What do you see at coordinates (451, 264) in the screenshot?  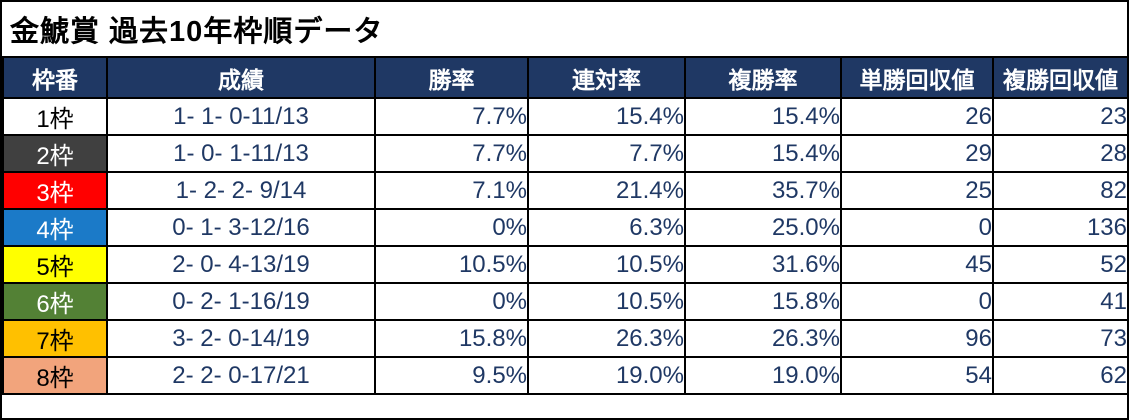 I see `win-rate-cell: 10.5%` at bounding box center [451, 264].